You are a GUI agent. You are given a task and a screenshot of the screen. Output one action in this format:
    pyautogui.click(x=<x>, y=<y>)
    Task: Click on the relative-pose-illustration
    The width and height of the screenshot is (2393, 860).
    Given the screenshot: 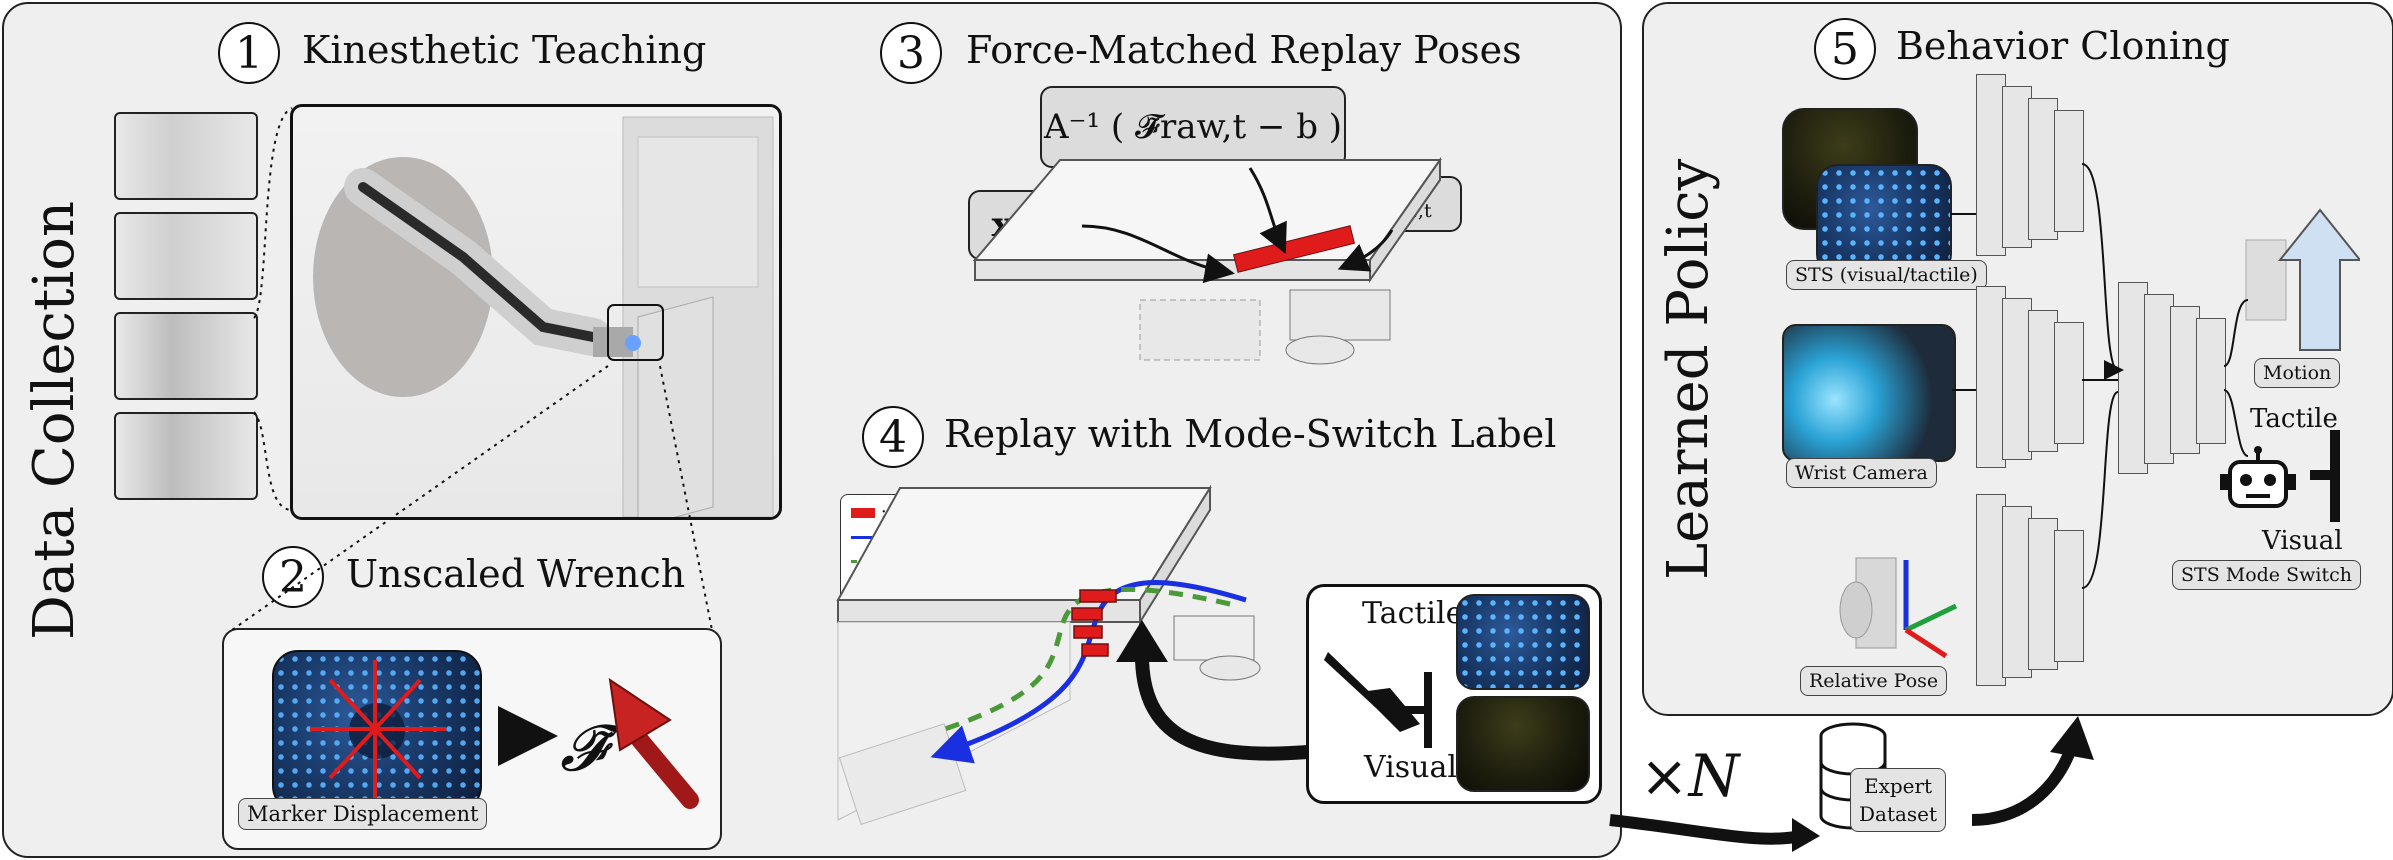 What is the action you would take?
    pyautogui.click(x=1901, y=605)
    